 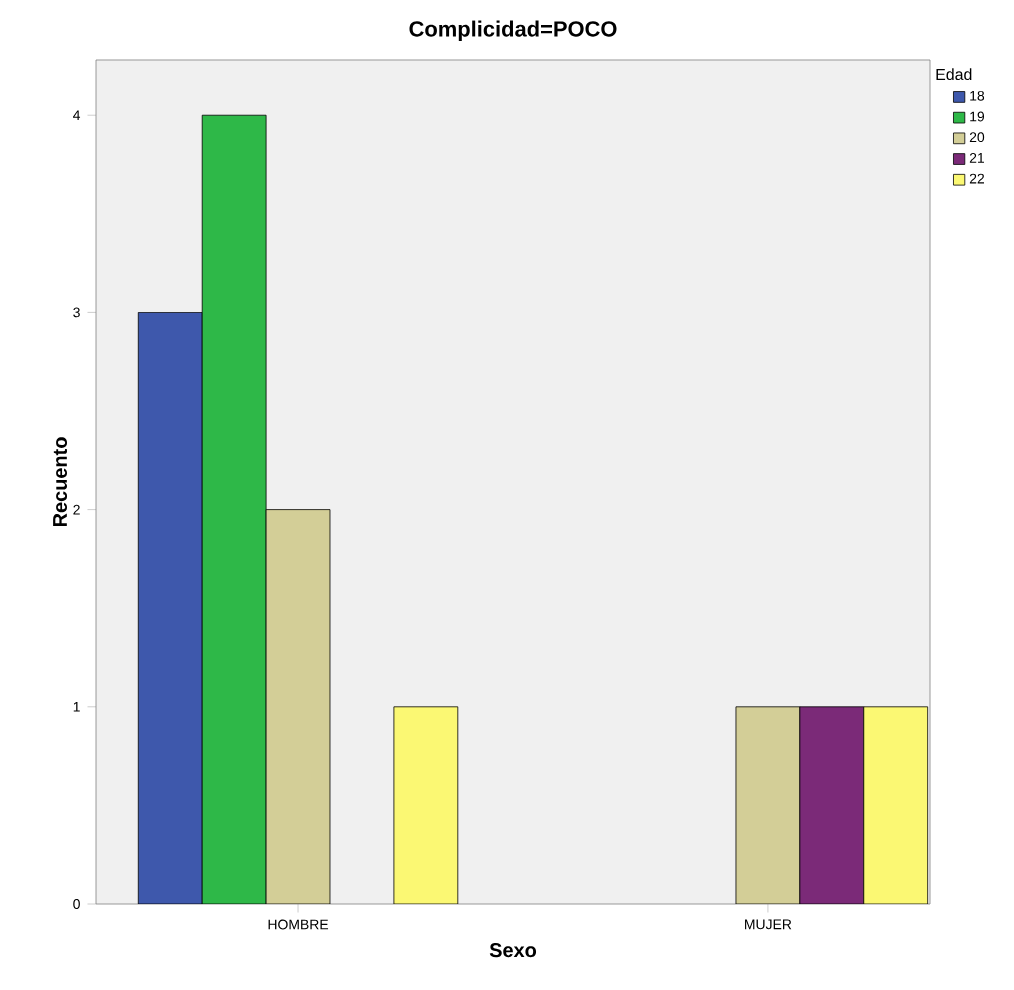 What do you see at coordinates (60, 482) in the screenshot?
I see `y-axis-title: Recuento` at bounding box center [60, 482].